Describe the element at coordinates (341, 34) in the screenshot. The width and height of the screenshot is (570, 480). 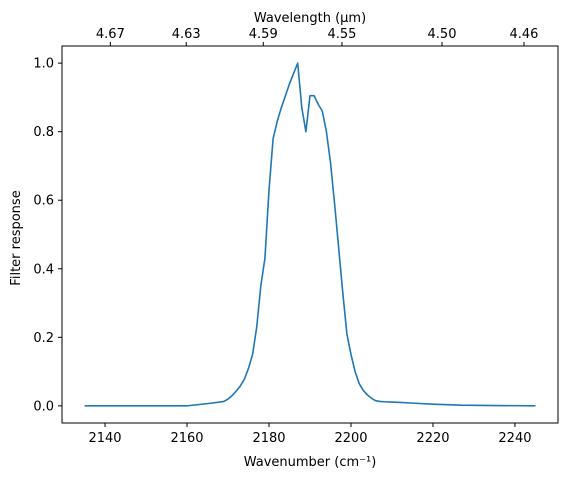
I see `top-tick-label: 4.55` at that location.